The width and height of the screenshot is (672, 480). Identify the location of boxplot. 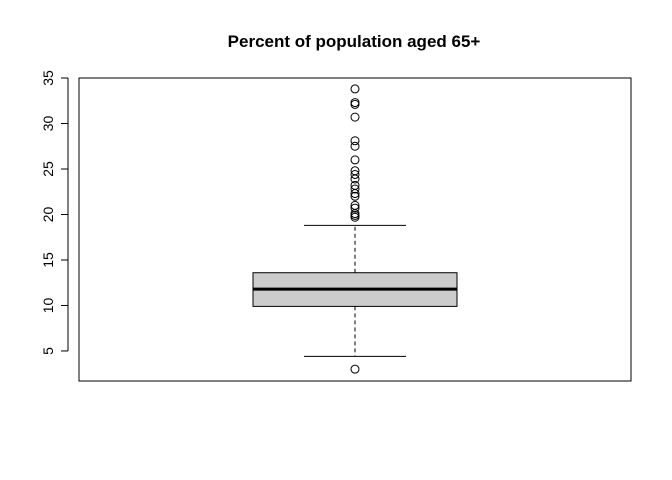
(355, 290).